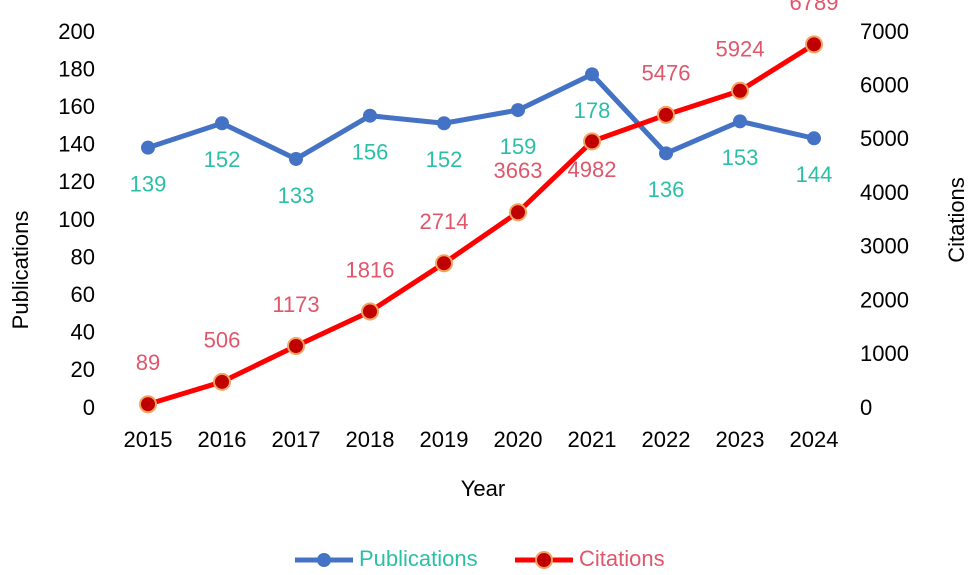 The height and width of the screenshot is (575, 969). What do you see at coordinates (740, 157) in the screenshot?
I see `data-label: 153` at bounding box center [740, 157].